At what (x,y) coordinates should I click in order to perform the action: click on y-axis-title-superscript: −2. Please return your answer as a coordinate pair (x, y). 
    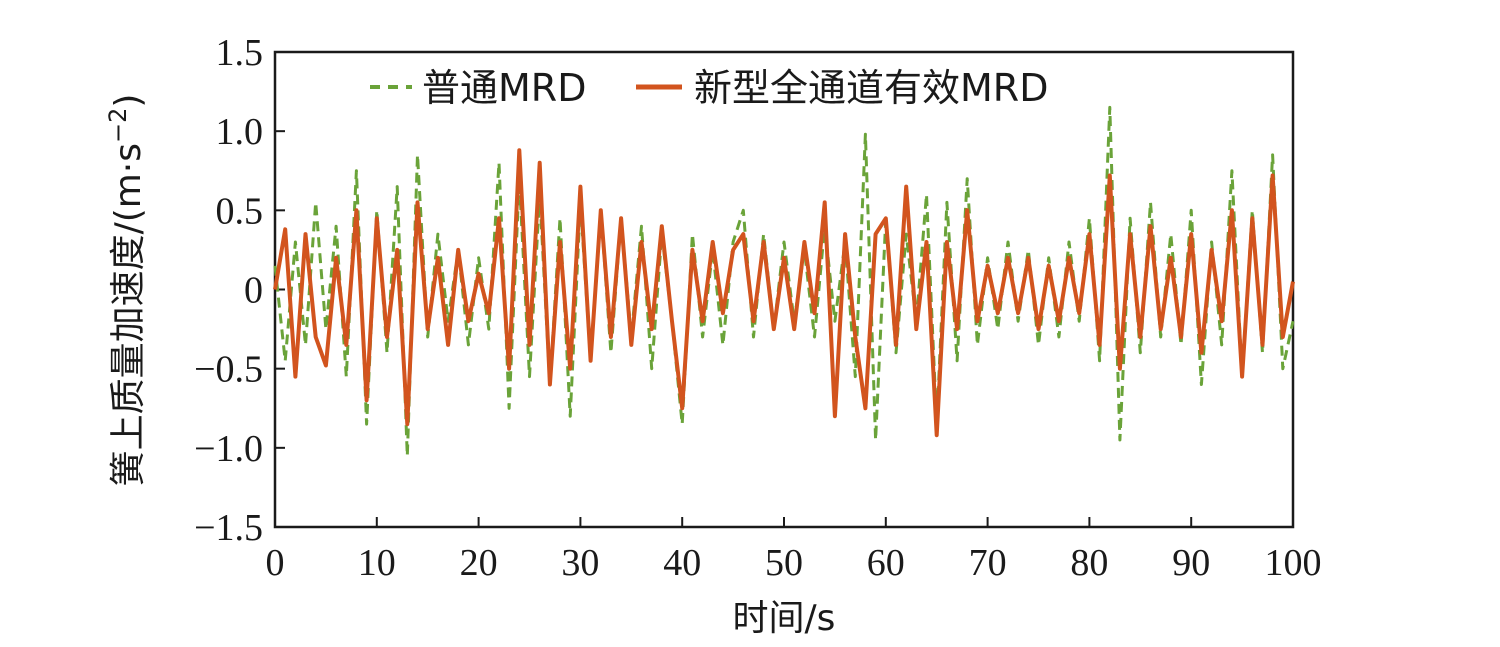
    Looking at the image, I should click on (118, 125).